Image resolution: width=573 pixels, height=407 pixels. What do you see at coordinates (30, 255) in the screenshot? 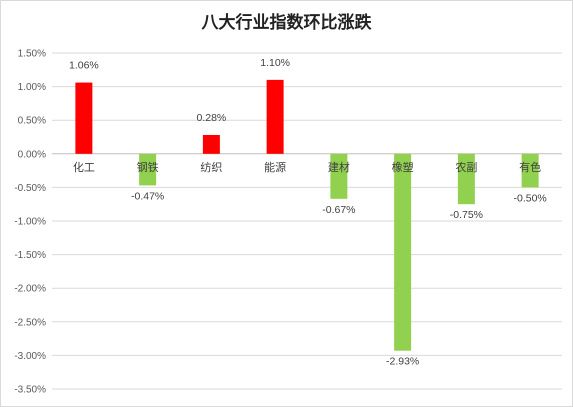
I see `y-tick-label: -1.50%` at bounding box center [30, 255].